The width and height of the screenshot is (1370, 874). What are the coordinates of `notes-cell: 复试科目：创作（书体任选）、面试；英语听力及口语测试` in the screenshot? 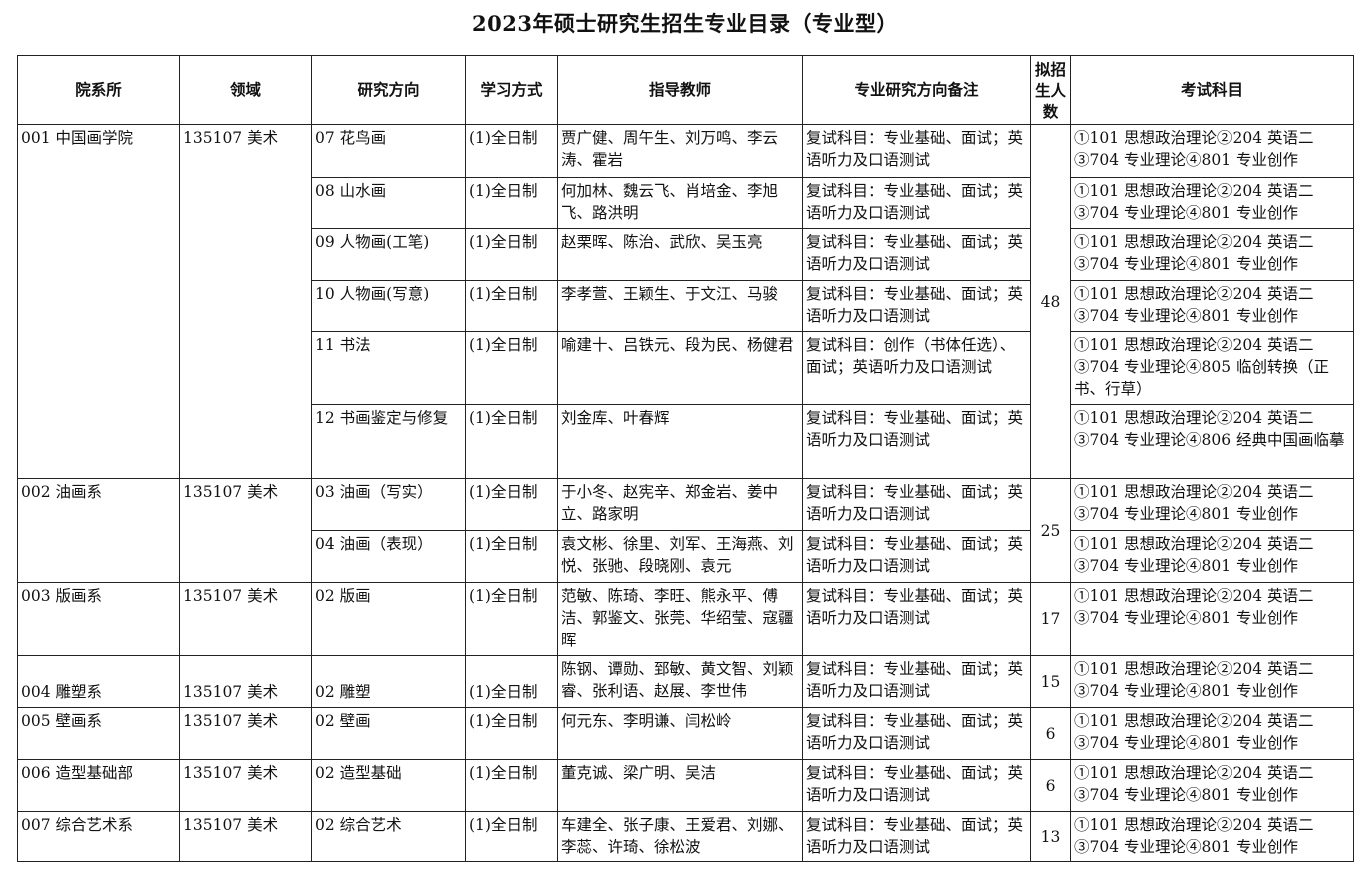 It's located at (916, 368).